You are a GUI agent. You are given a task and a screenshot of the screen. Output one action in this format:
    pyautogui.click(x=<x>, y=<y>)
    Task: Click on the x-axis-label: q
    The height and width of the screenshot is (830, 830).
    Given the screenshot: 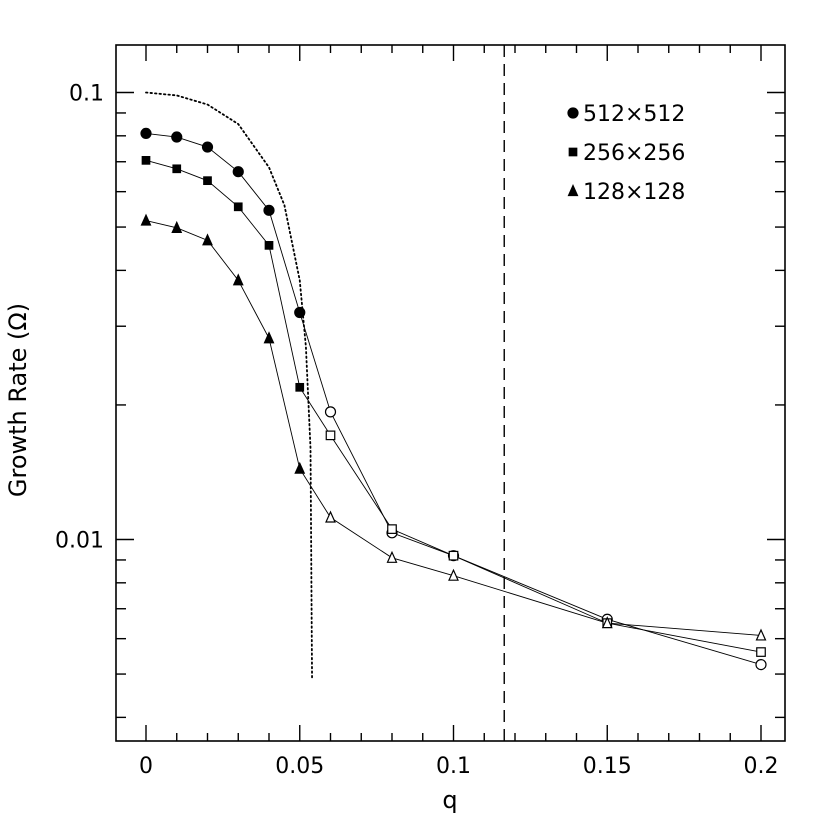 What is the action you would take?
    pyautogui.click(x=449, y=800)
    